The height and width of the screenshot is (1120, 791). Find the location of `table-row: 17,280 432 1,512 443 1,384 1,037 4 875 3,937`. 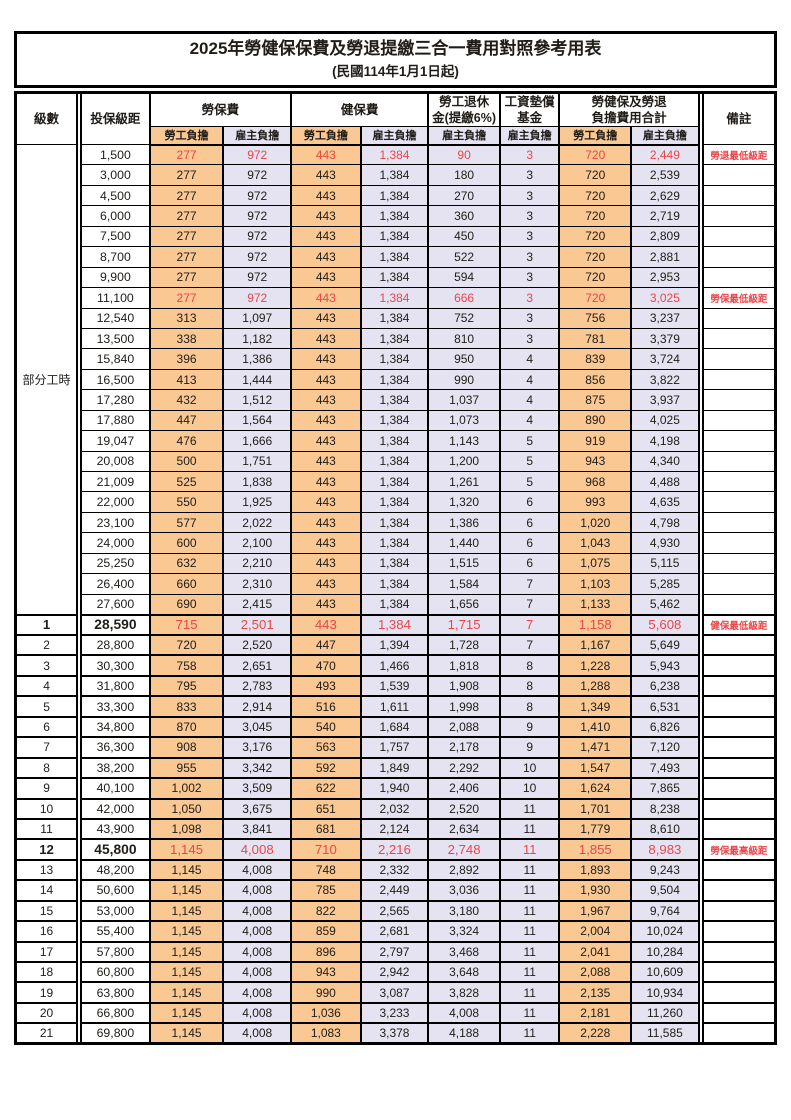

table-row: 17,280 432 1,512 443 1,384 1,037 4 875 3,937 is located at coordinates (396, 400).